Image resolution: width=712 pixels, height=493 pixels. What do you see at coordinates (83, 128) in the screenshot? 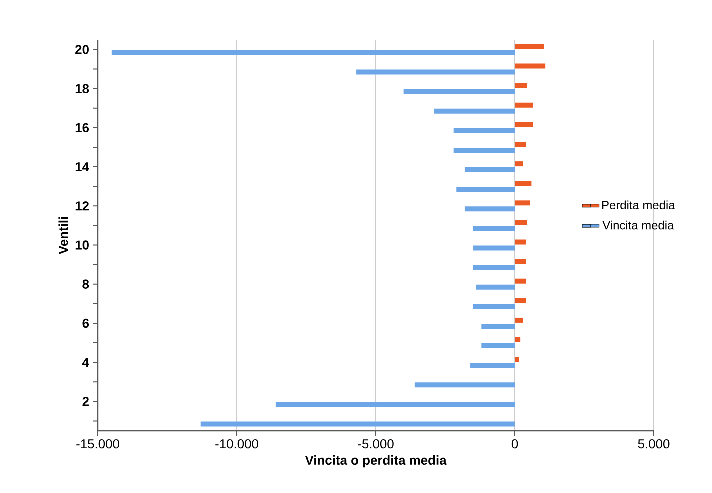
I see `y-tick-label: 16` at bounding box center [83, 128].